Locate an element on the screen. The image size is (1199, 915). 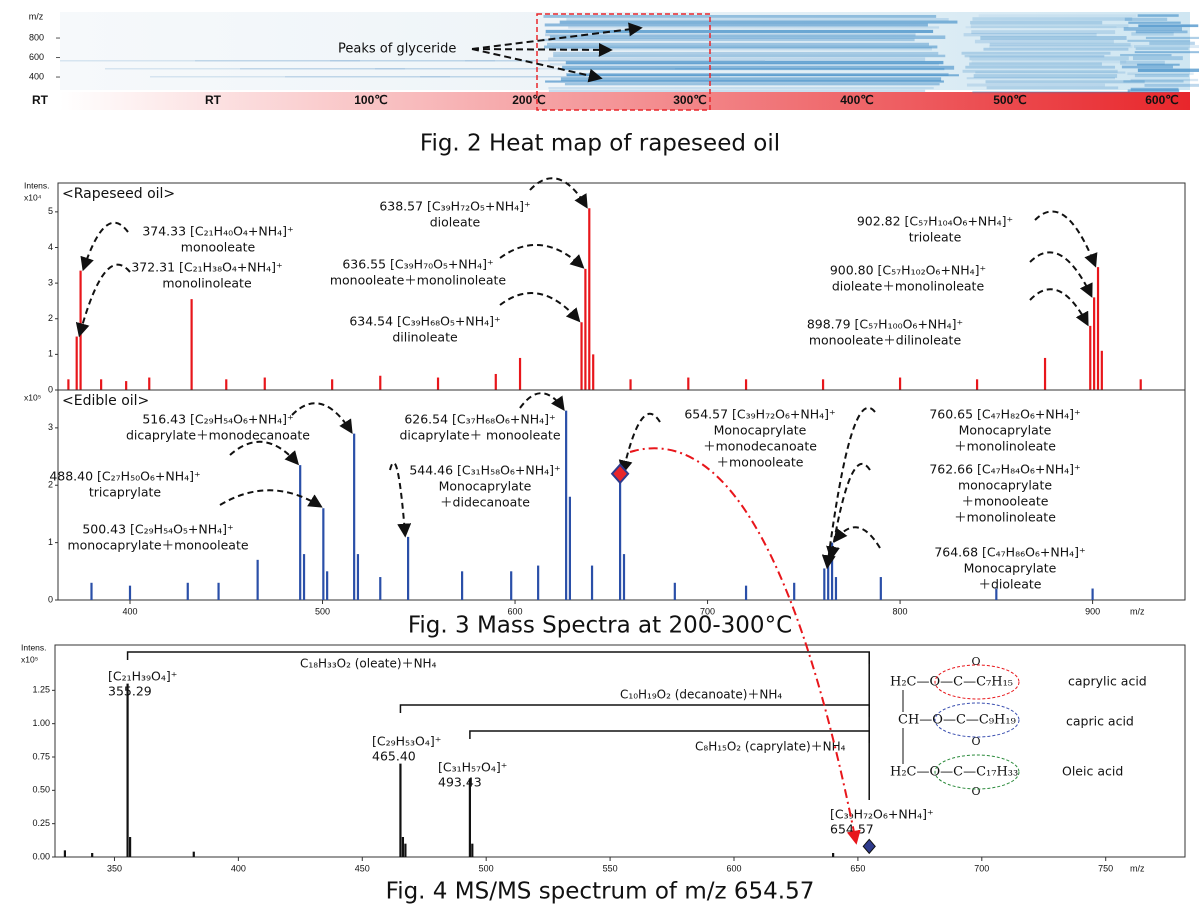
y-tick-label: 800 is located at coordinates (36, 37).